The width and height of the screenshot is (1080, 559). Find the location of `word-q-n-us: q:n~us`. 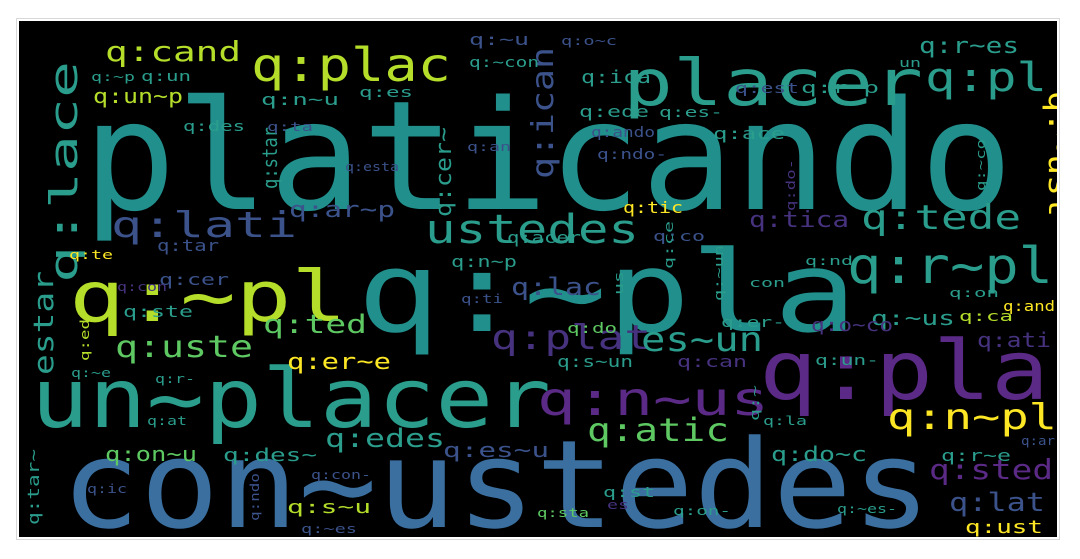

word-q-n-us: q:n~us is located at coordinates (653, 399).